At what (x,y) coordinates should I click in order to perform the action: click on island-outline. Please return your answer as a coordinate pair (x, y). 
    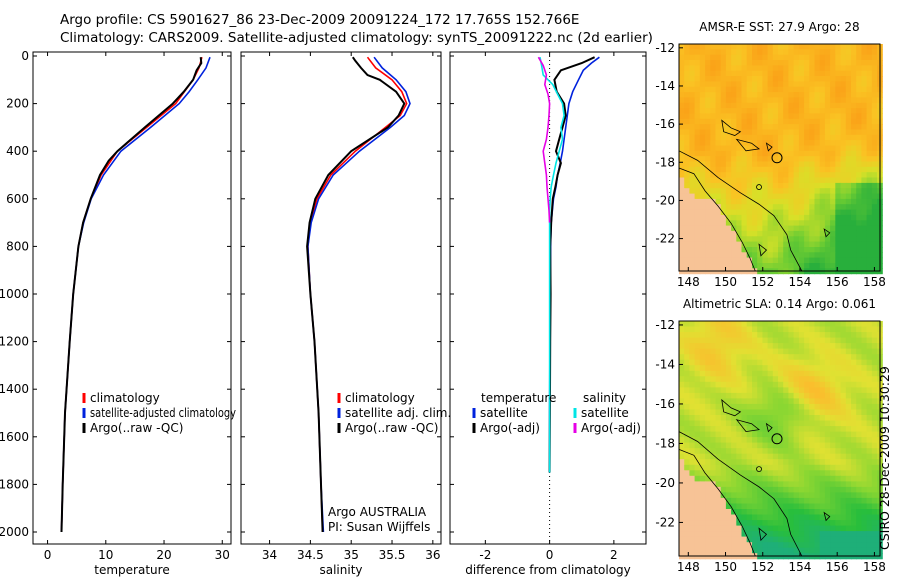
    Looking at the image, I should click on (759, 187).